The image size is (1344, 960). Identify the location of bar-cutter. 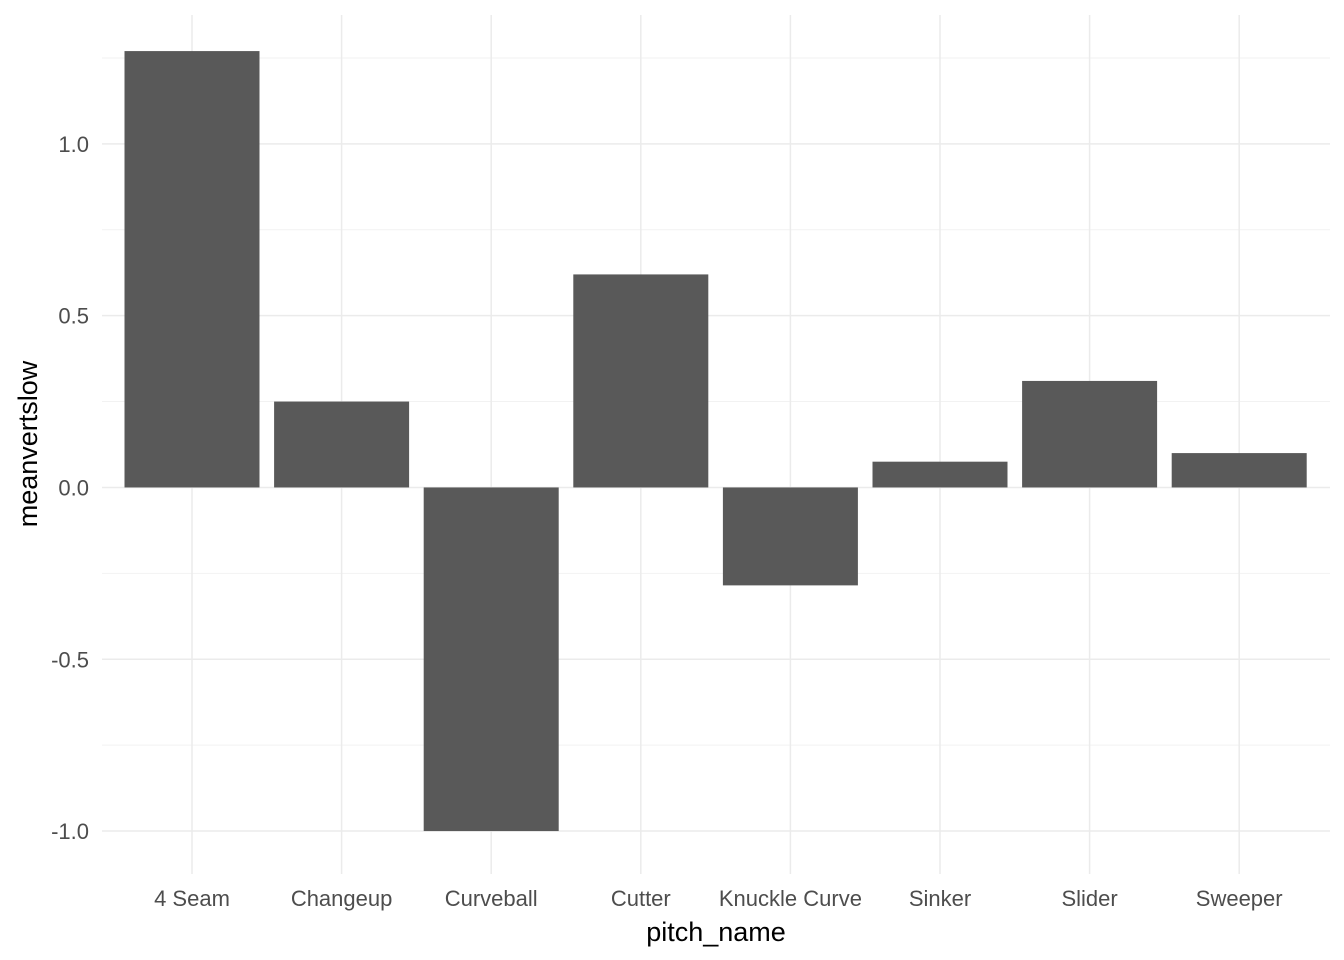
(641, 381).